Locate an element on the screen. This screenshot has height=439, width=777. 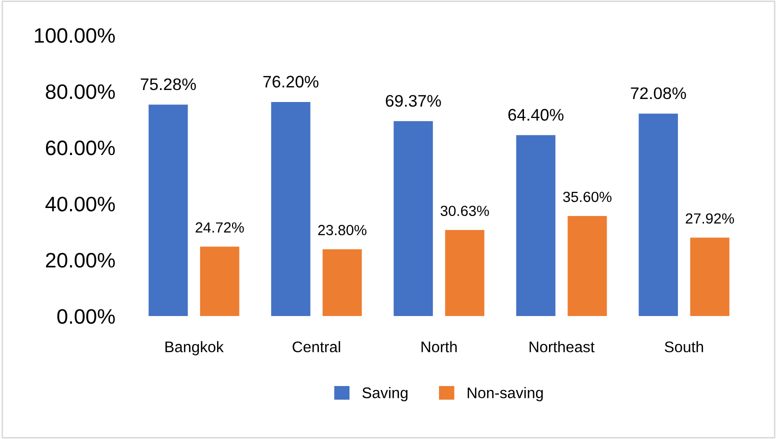
data-label: 24.72% is located at coordinates (220, 227).